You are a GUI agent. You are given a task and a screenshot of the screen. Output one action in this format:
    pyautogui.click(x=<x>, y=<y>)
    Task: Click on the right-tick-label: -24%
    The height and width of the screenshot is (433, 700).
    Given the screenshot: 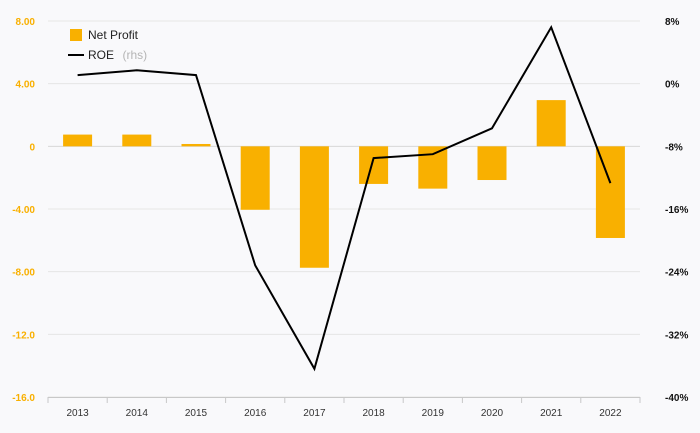 What is the action you would take?
    pyautogui.click(x=676, y=273)
    